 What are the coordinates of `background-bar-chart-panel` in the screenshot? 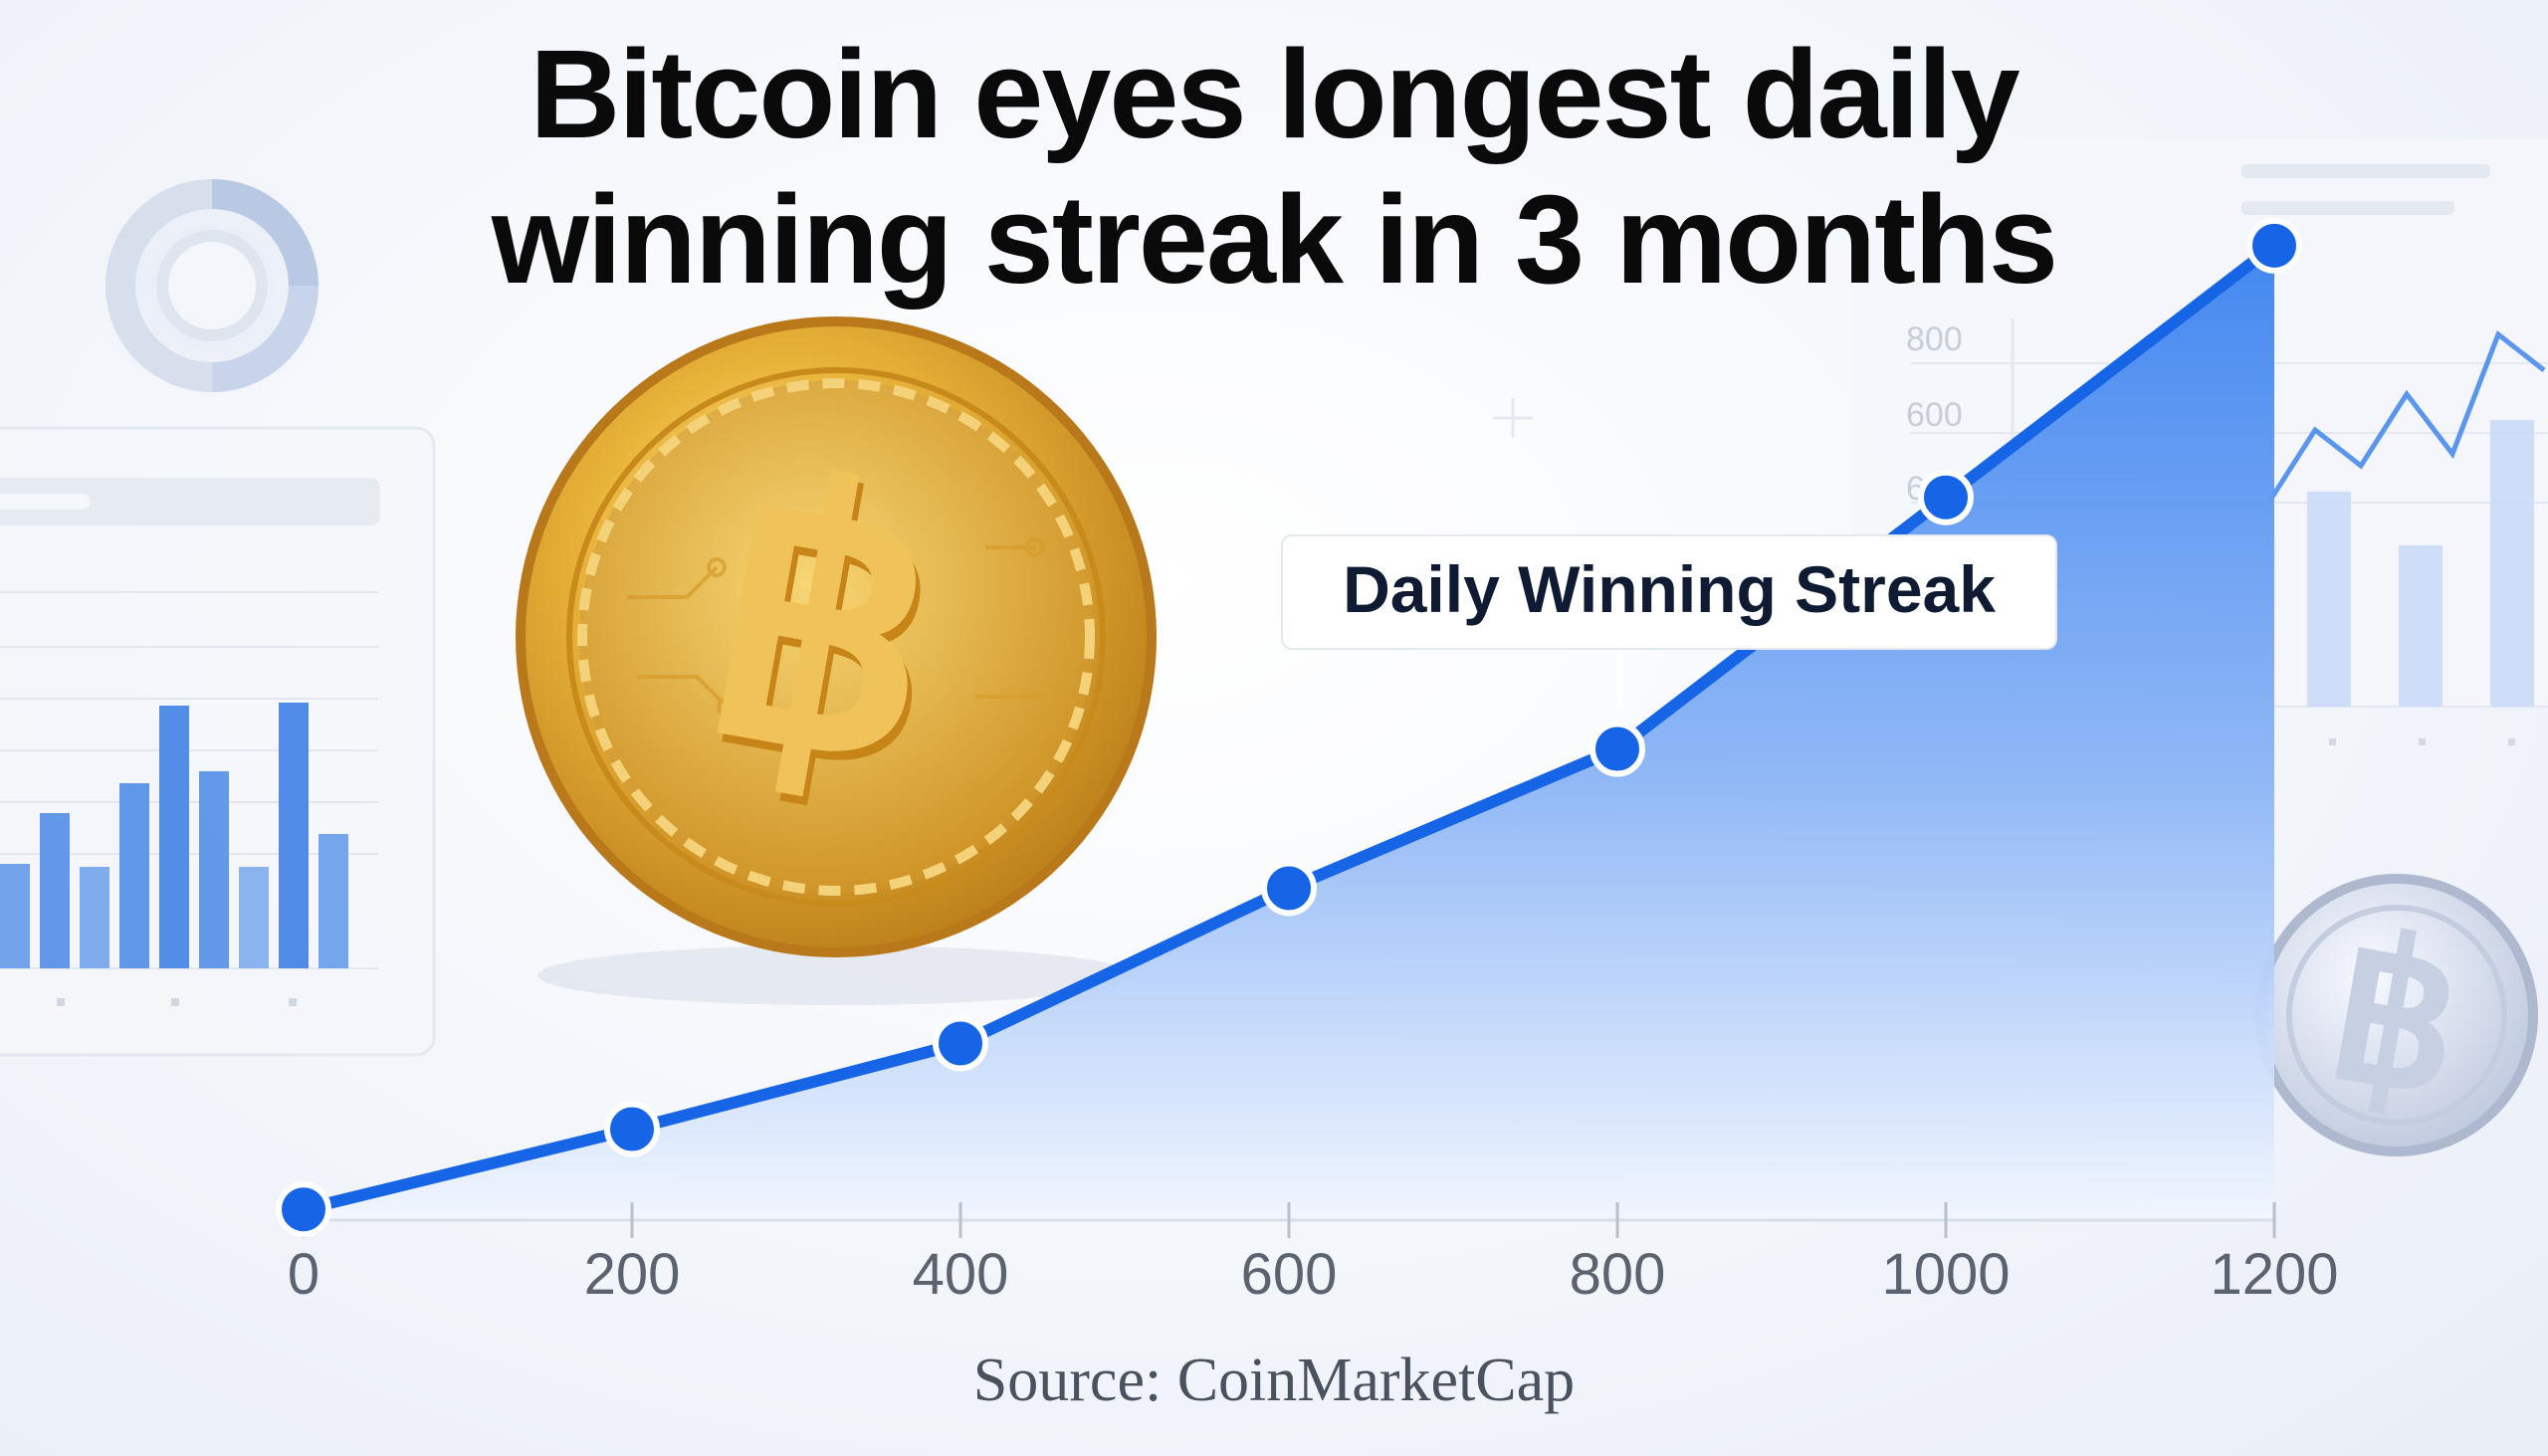 It's located at (218, 741).